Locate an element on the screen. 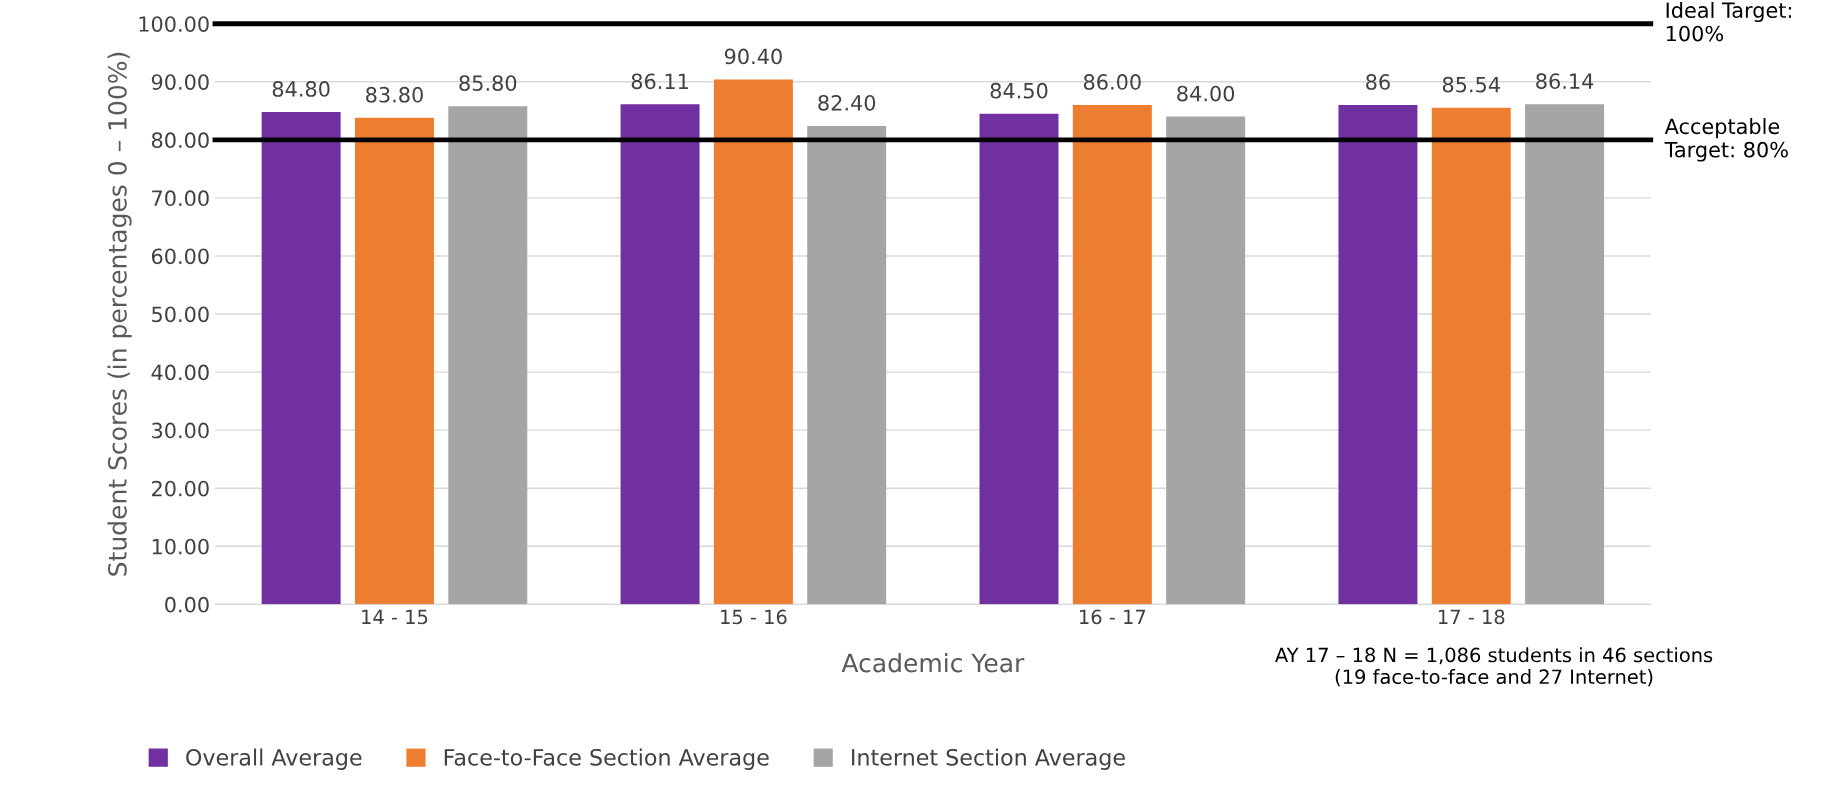  data-label: 84.50 is located at coordinates (1019, 90).